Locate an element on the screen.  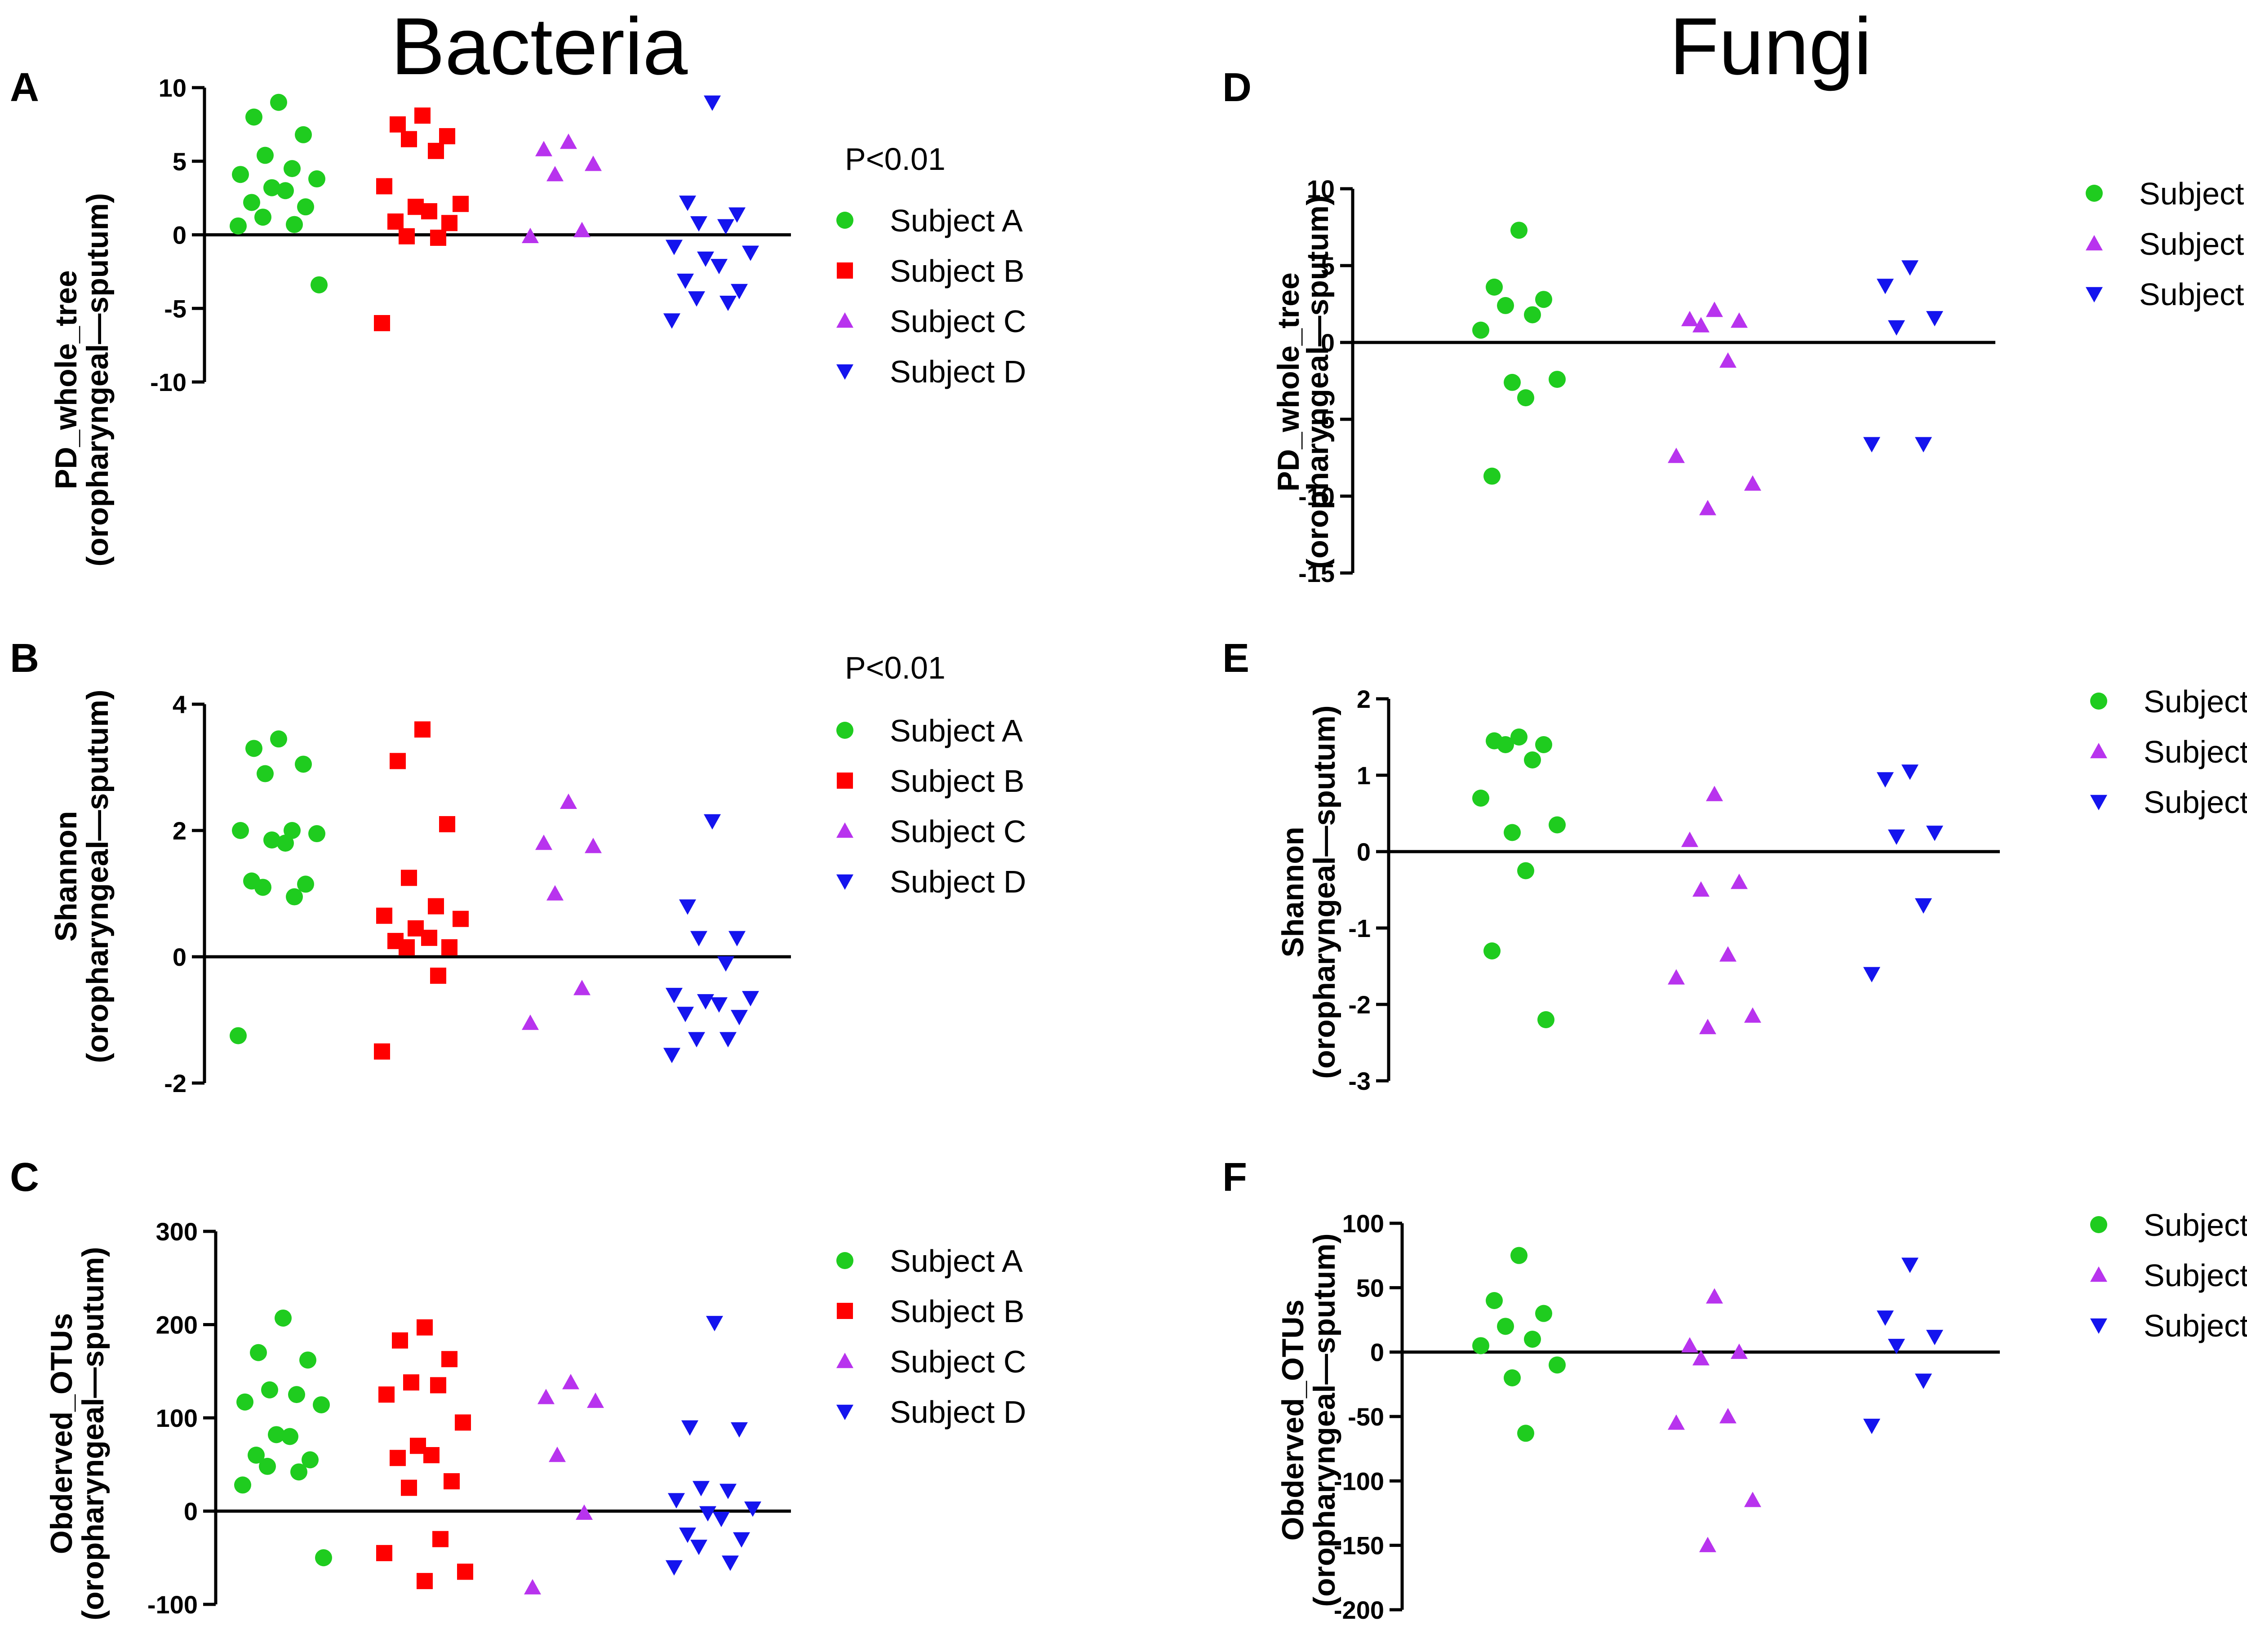
panel-letter: B is located at coordinates (25, 658).